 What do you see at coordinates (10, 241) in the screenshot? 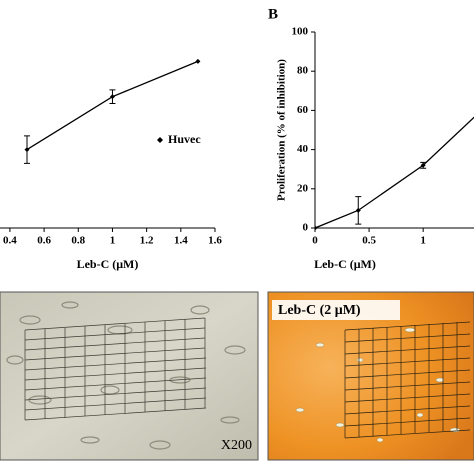
I see `x-tick-label: 0.4` at bounding box center [10, 241].